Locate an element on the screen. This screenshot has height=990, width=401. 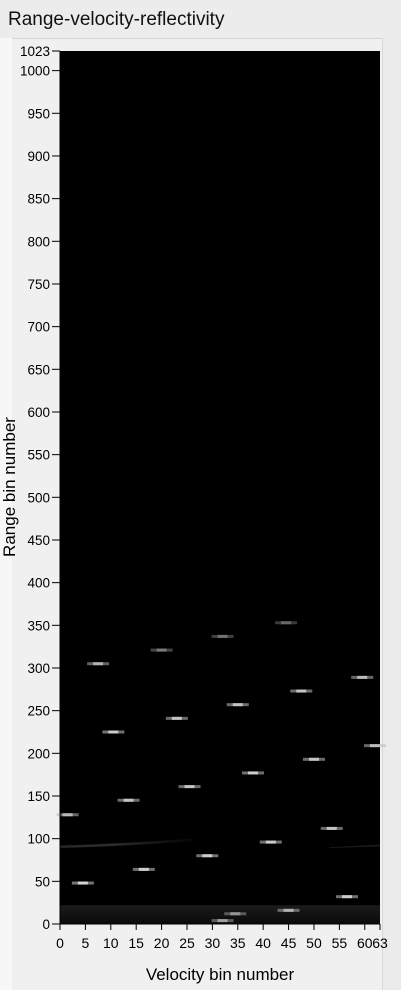
x-axis-label: Velocity bin number is located at coordinates (220, 974).